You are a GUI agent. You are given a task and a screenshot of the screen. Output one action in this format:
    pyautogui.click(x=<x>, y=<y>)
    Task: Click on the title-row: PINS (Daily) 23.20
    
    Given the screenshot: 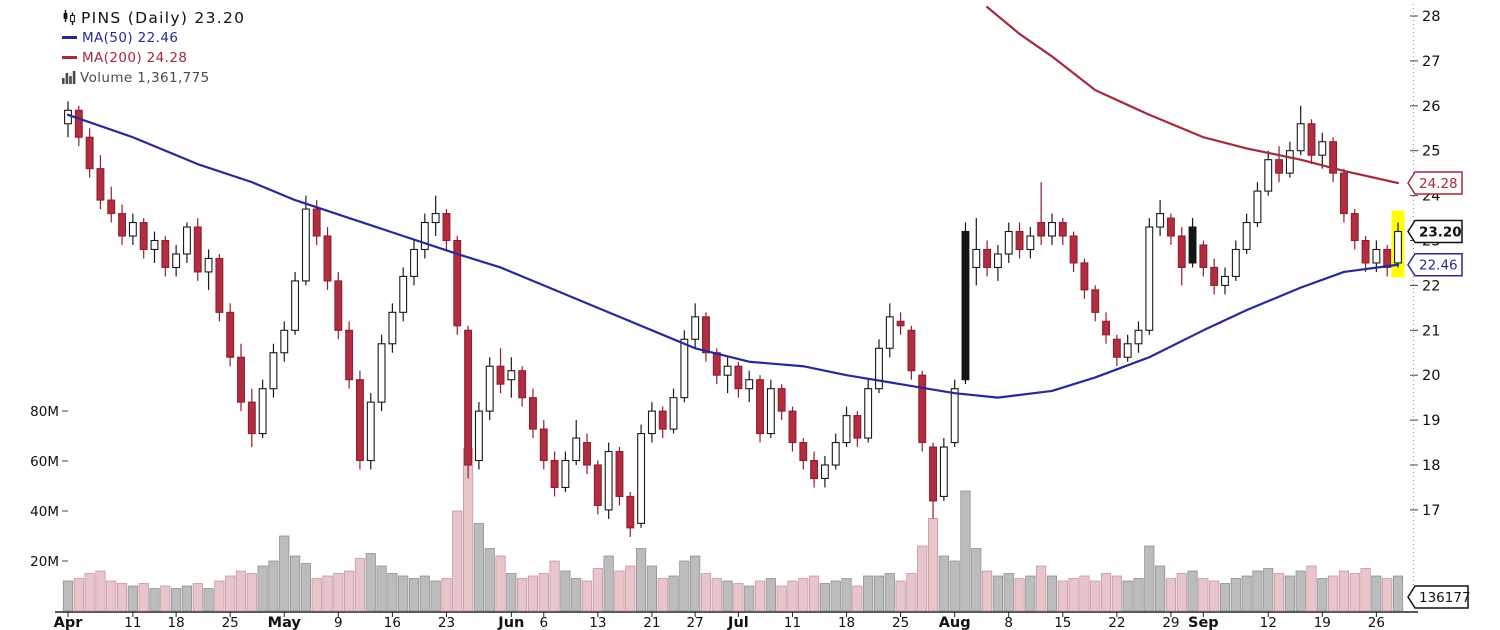 What is the action you would take?
    pyautogui.click(x=153, y=17)
    